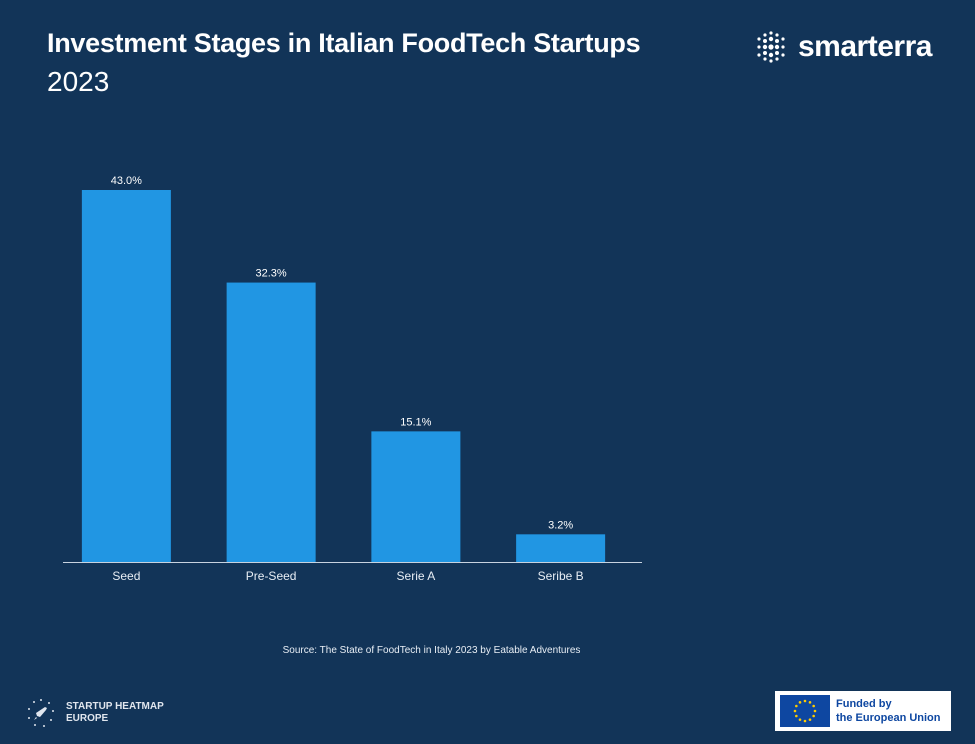 The height and width of the screenshot is (744, 975). What do you see at coordinates (126, 376) in the screenshot?
I see `bar-seed` at bounding box center [126, 376].